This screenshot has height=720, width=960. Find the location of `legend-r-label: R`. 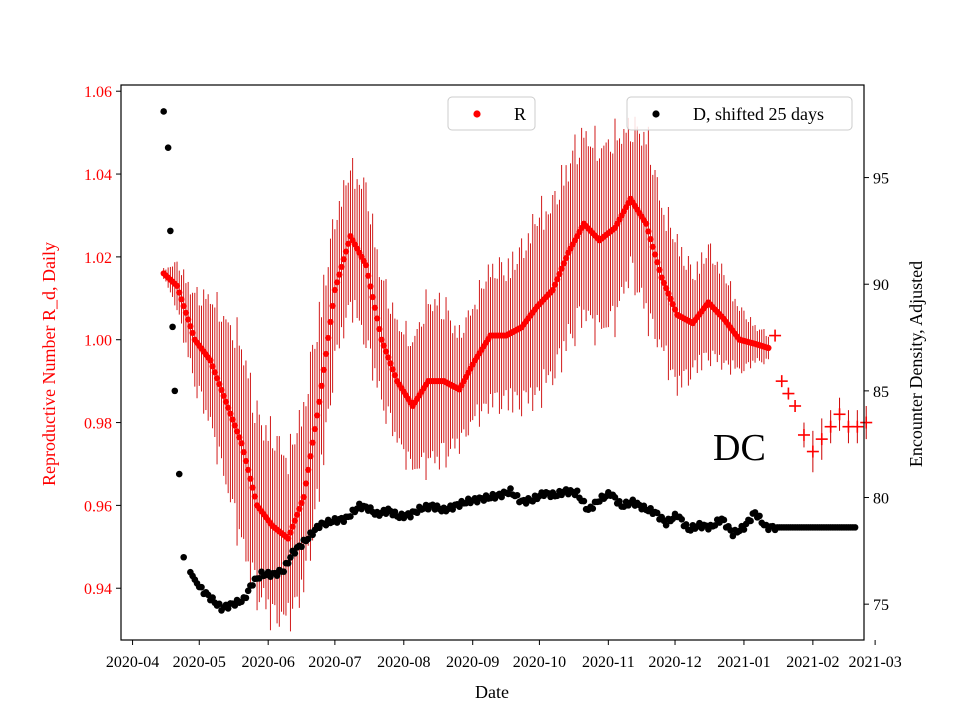

legend-r-label: R is located at coordinates (520, 114).